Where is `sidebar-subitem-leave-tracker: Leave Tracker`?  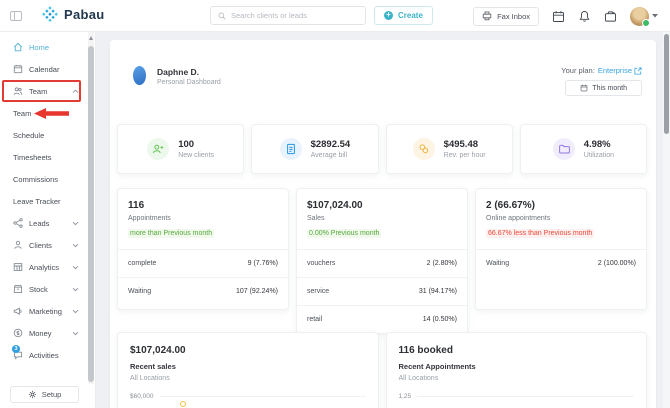 sidebar-subitem-leave-tracker: Leave Tracker is located at coordinates (47, 201).